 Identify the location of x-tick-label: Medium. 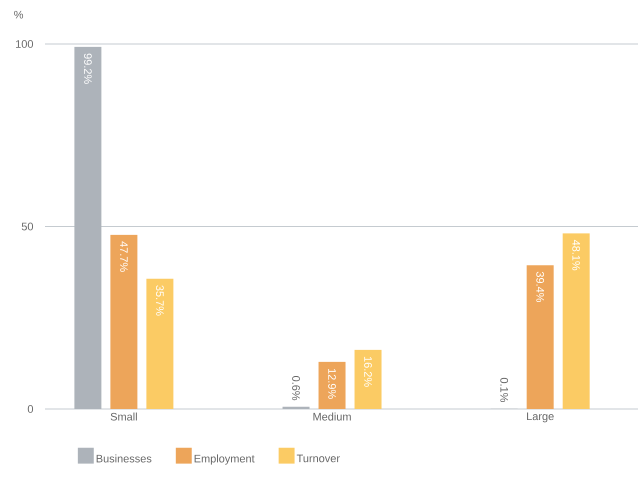
(332, 416).